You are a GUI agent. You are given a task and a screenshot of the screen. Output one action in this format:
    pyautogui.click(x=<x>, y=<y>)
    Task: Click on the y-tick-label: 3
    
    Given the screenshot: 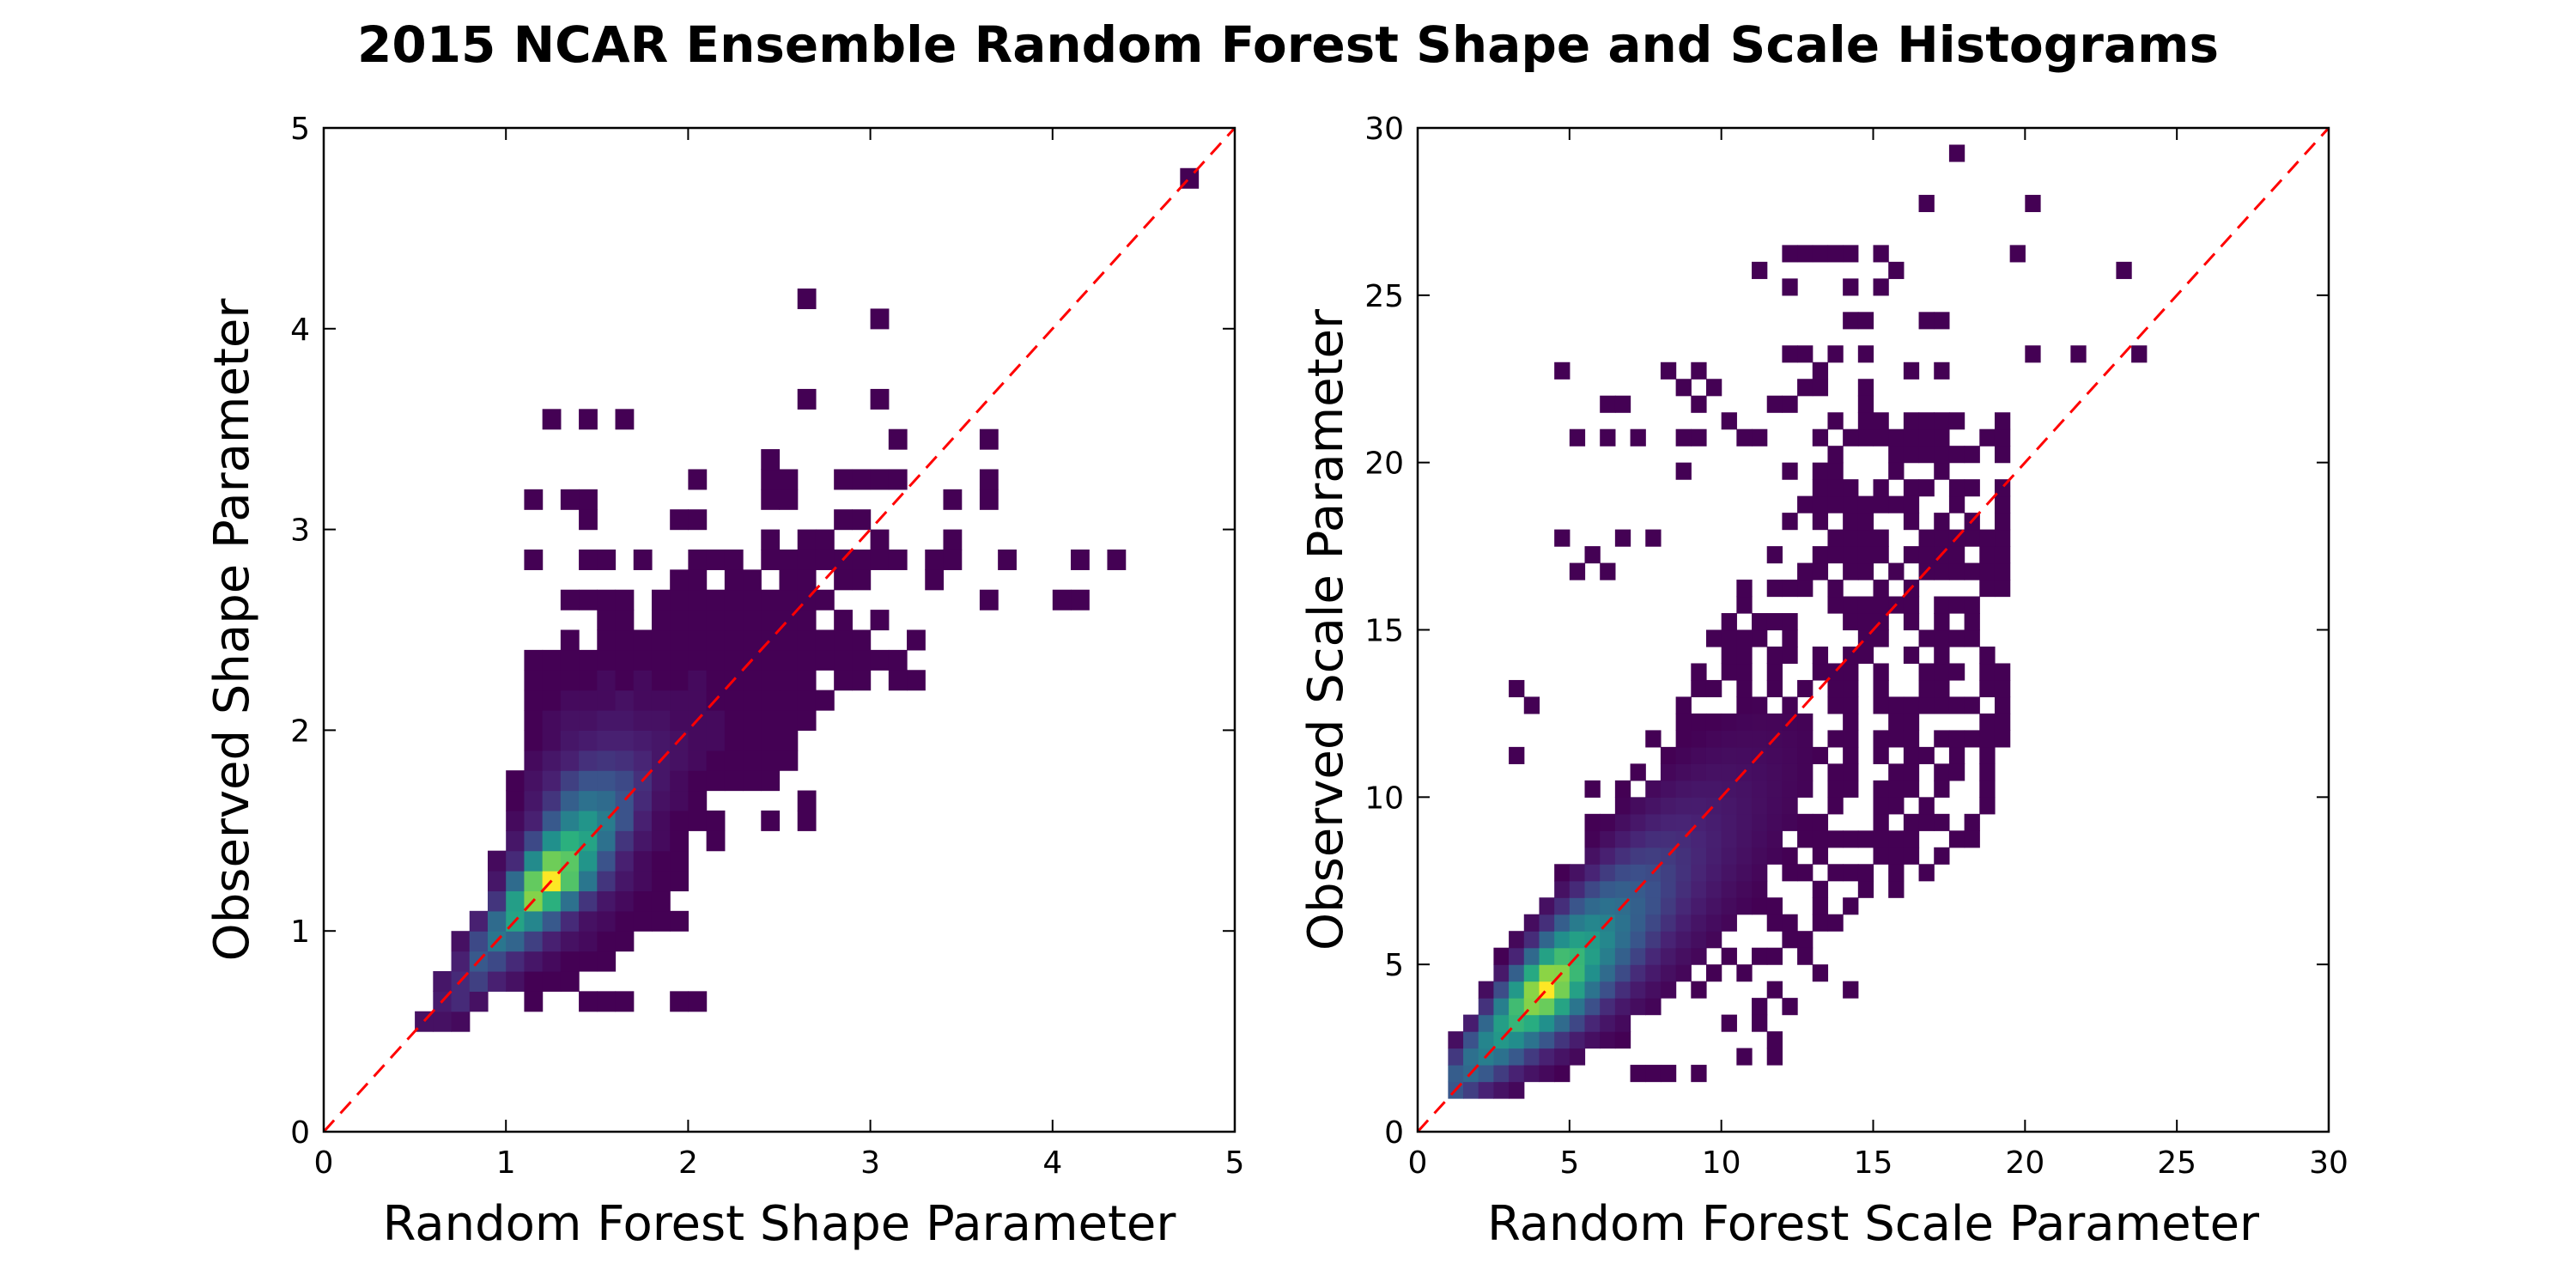 What is the action you would take?
    pyautogui.click(x=300, y=531)
    